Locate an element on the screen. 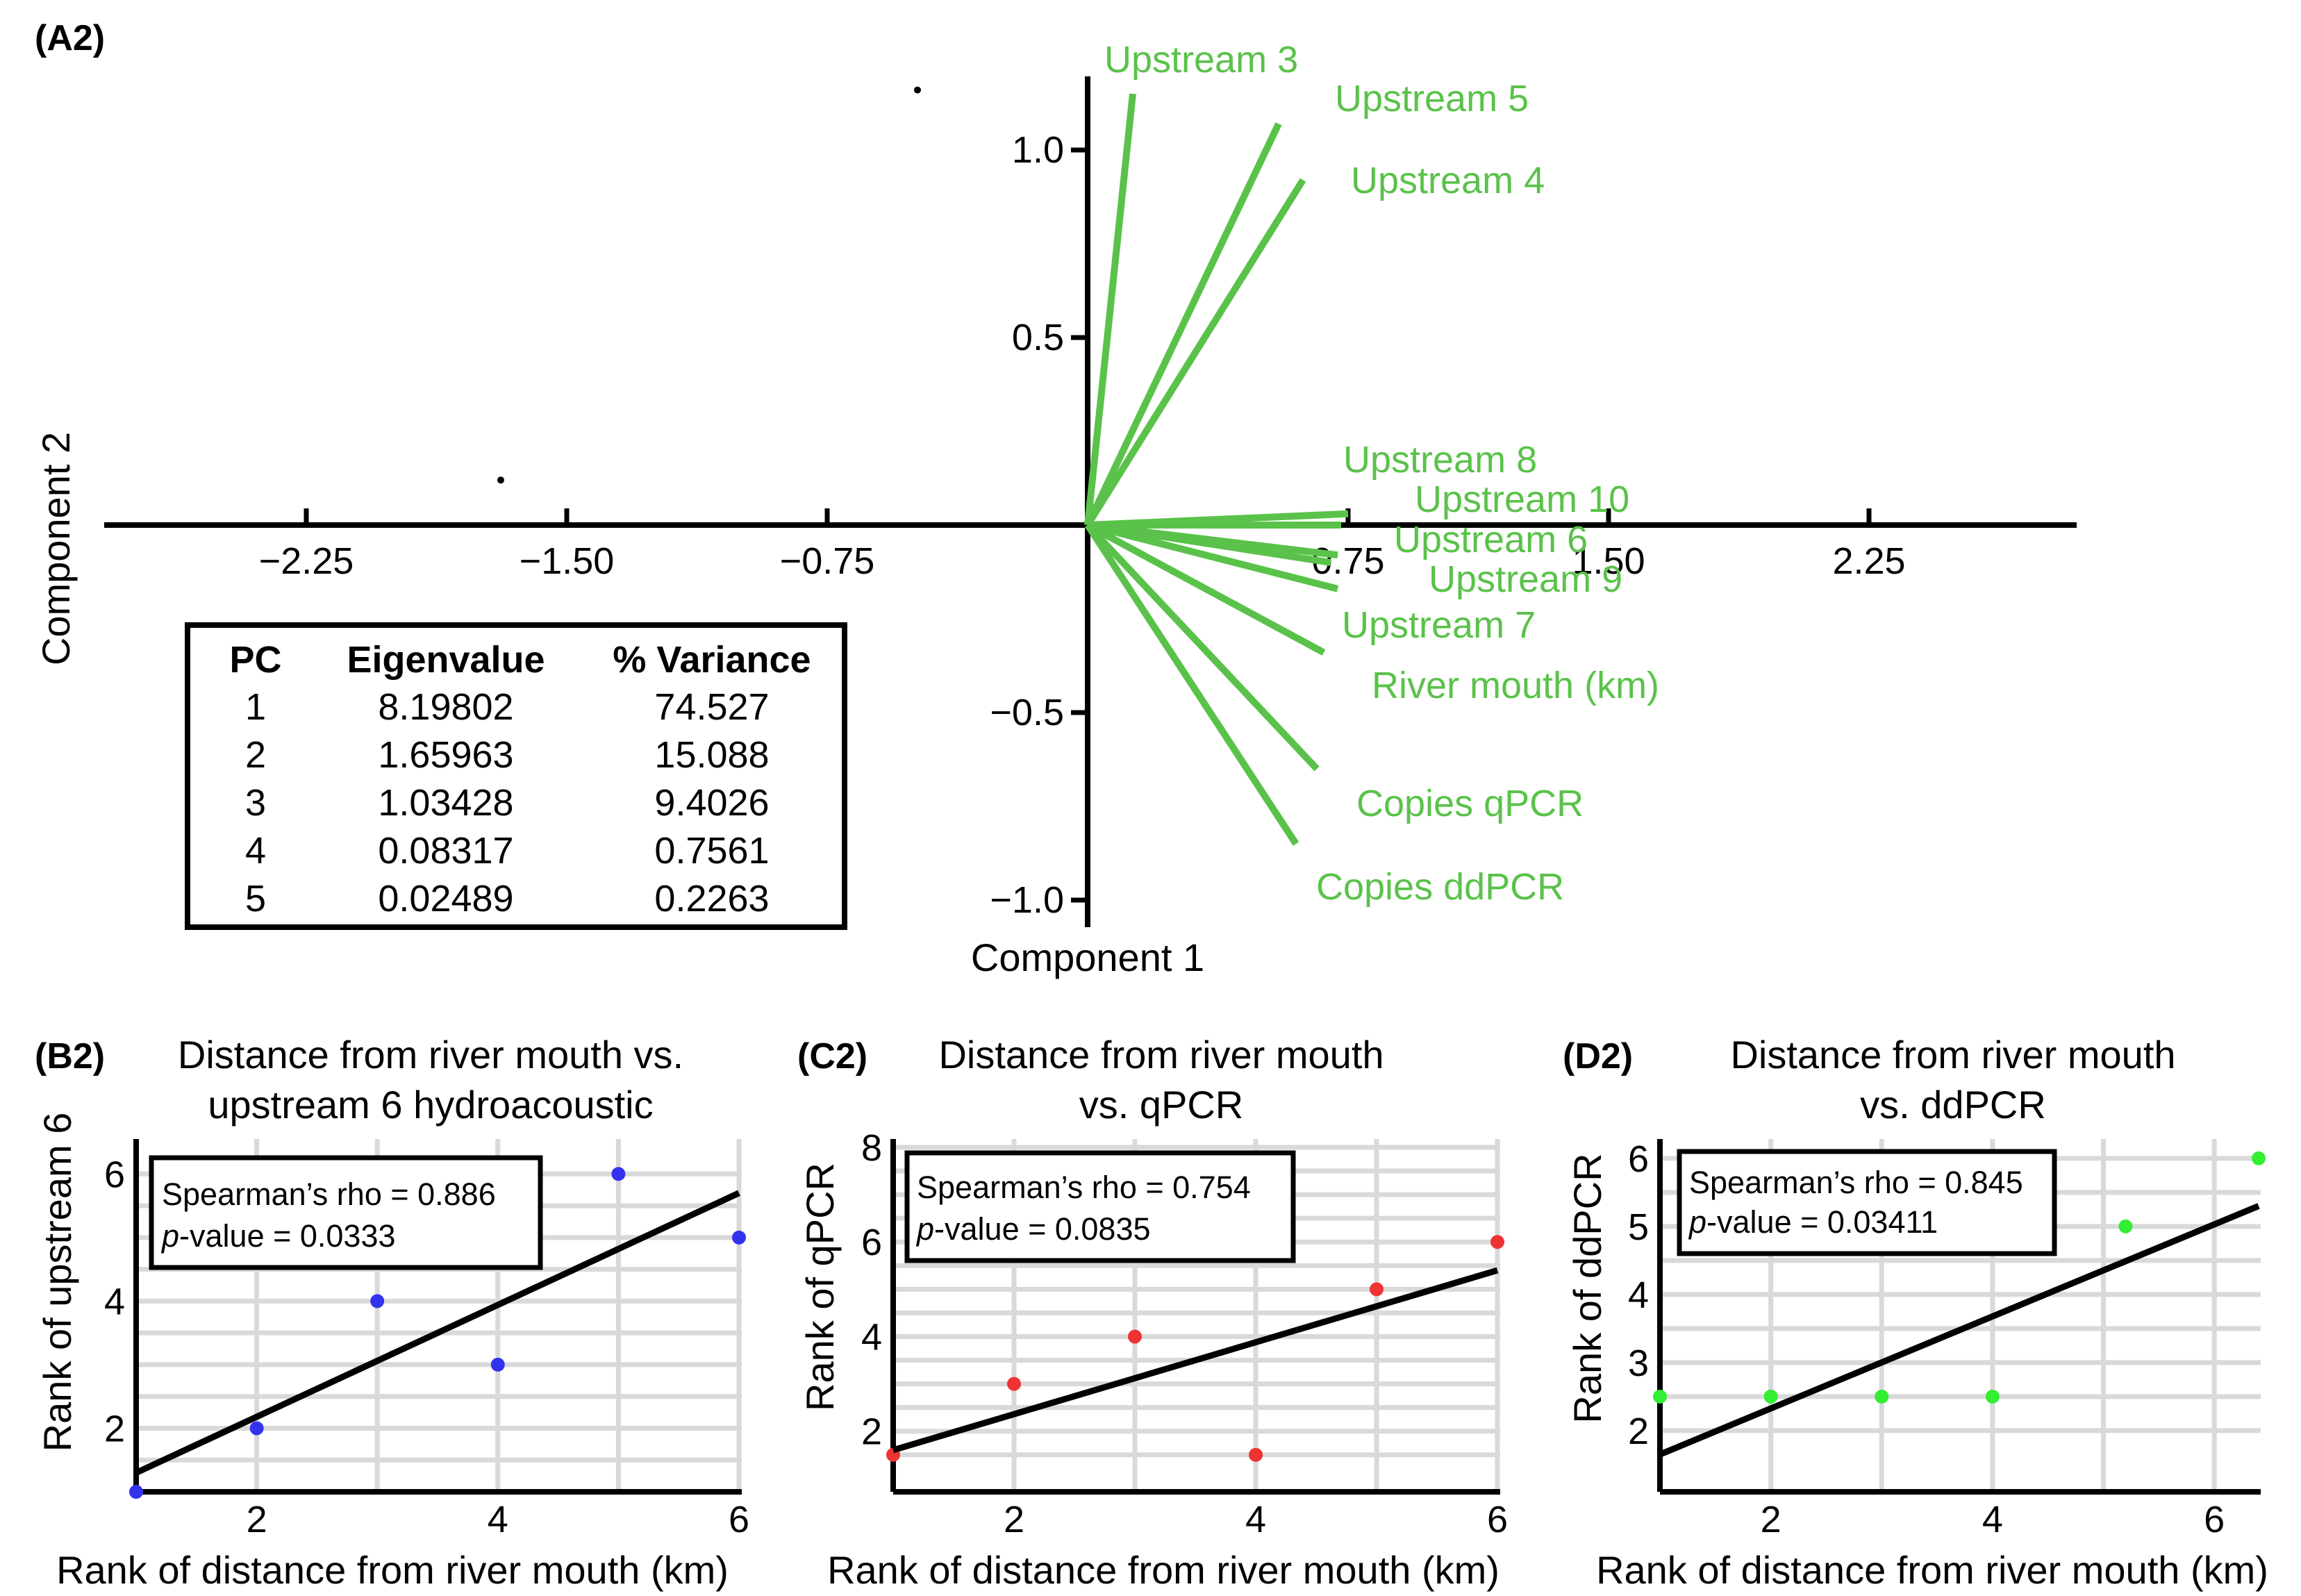  table-cell: 0.2263 is located at coordinates (711, 899).